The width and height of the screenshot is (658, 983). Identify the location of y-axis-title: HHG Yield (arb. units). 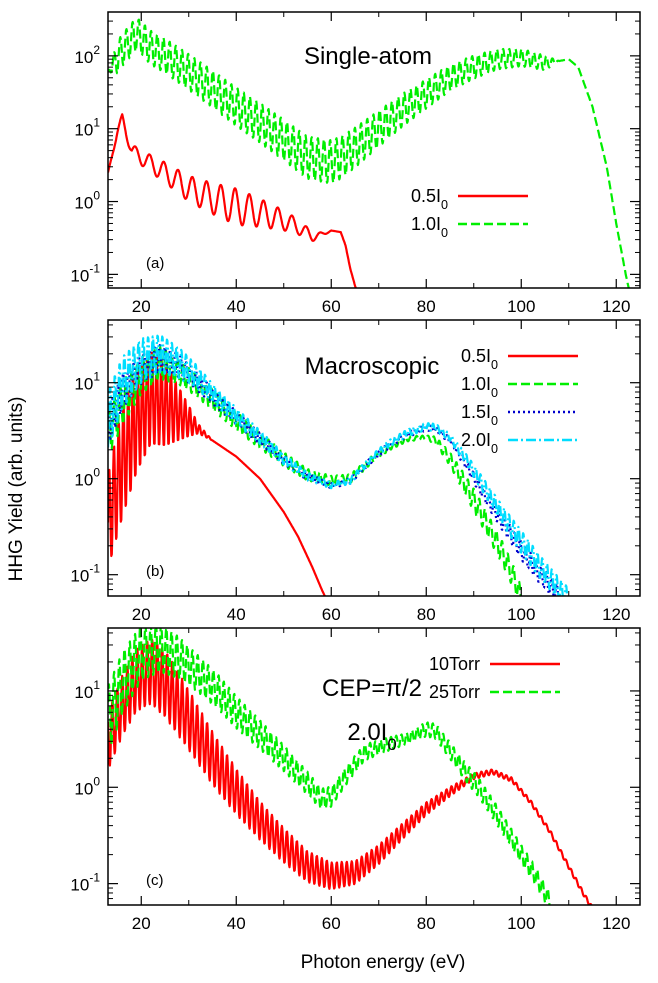
(16, 489).